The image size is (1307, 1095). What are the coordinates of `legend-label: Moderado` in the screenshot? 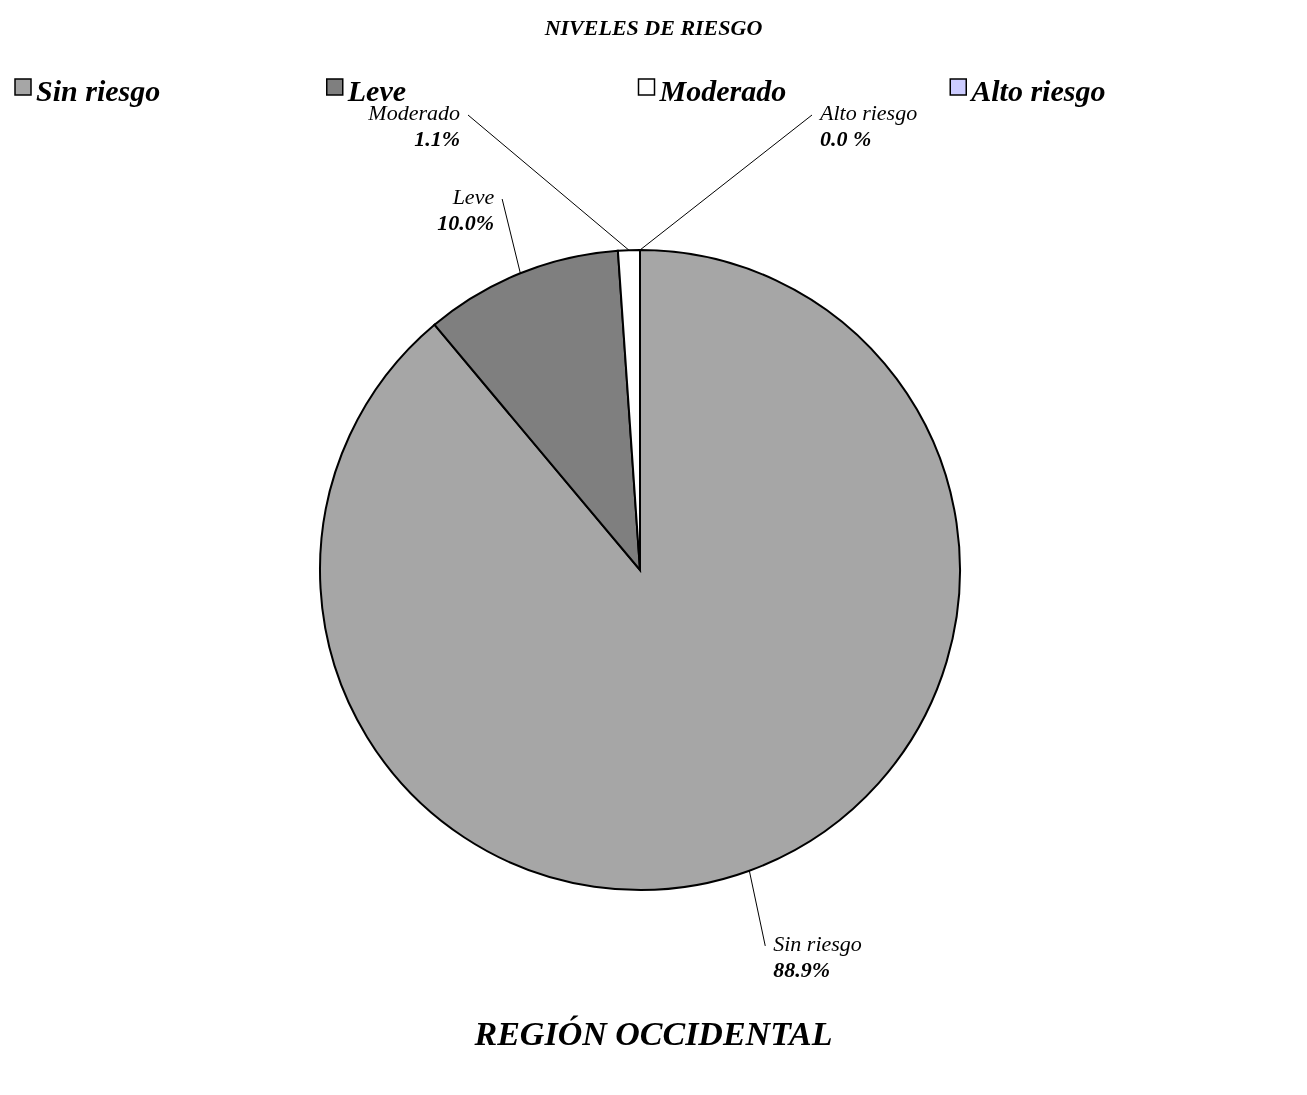 It's located at (722, 90).